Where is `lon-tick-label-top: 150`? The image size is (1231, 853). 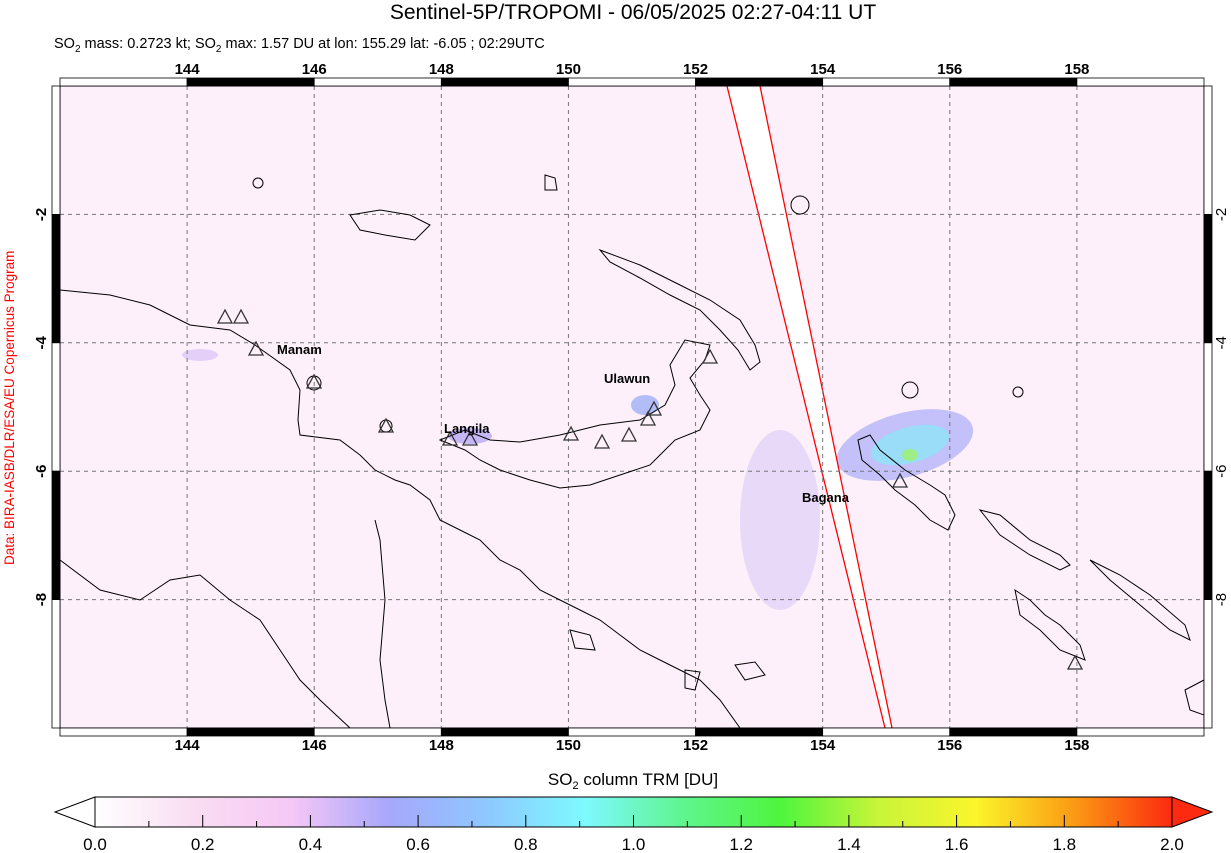 lon-tick-label-top: 150 is located at coordinates (568, 69).